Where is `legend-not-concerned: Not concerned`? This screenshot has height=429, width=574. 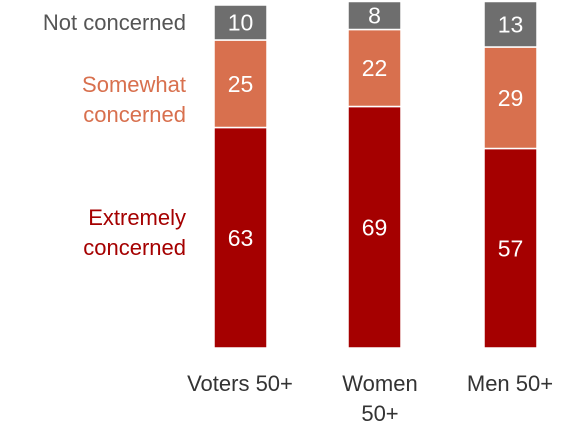 legend-not-concerned: Not concerned is located at coordinates (114, 23).